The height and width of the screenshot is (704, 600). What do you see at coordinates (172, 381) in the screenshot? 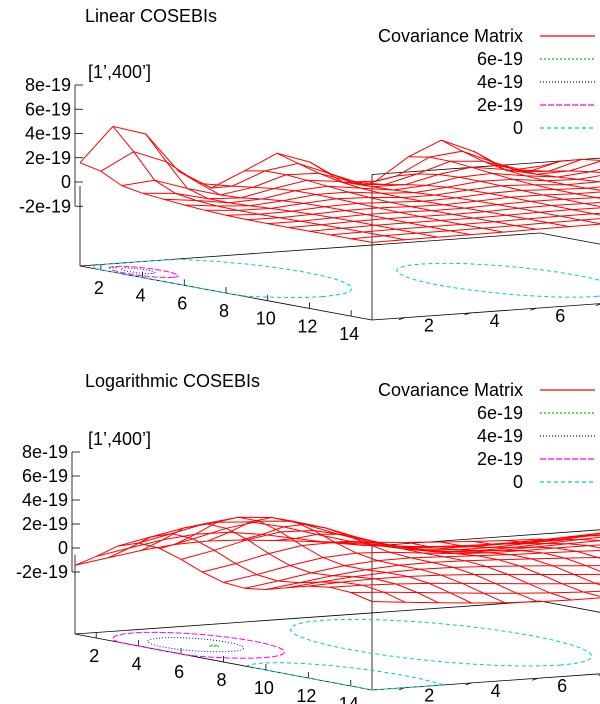
I see `chart-title: Logarithmic COSEBIs` at bounding box center [172, 381].